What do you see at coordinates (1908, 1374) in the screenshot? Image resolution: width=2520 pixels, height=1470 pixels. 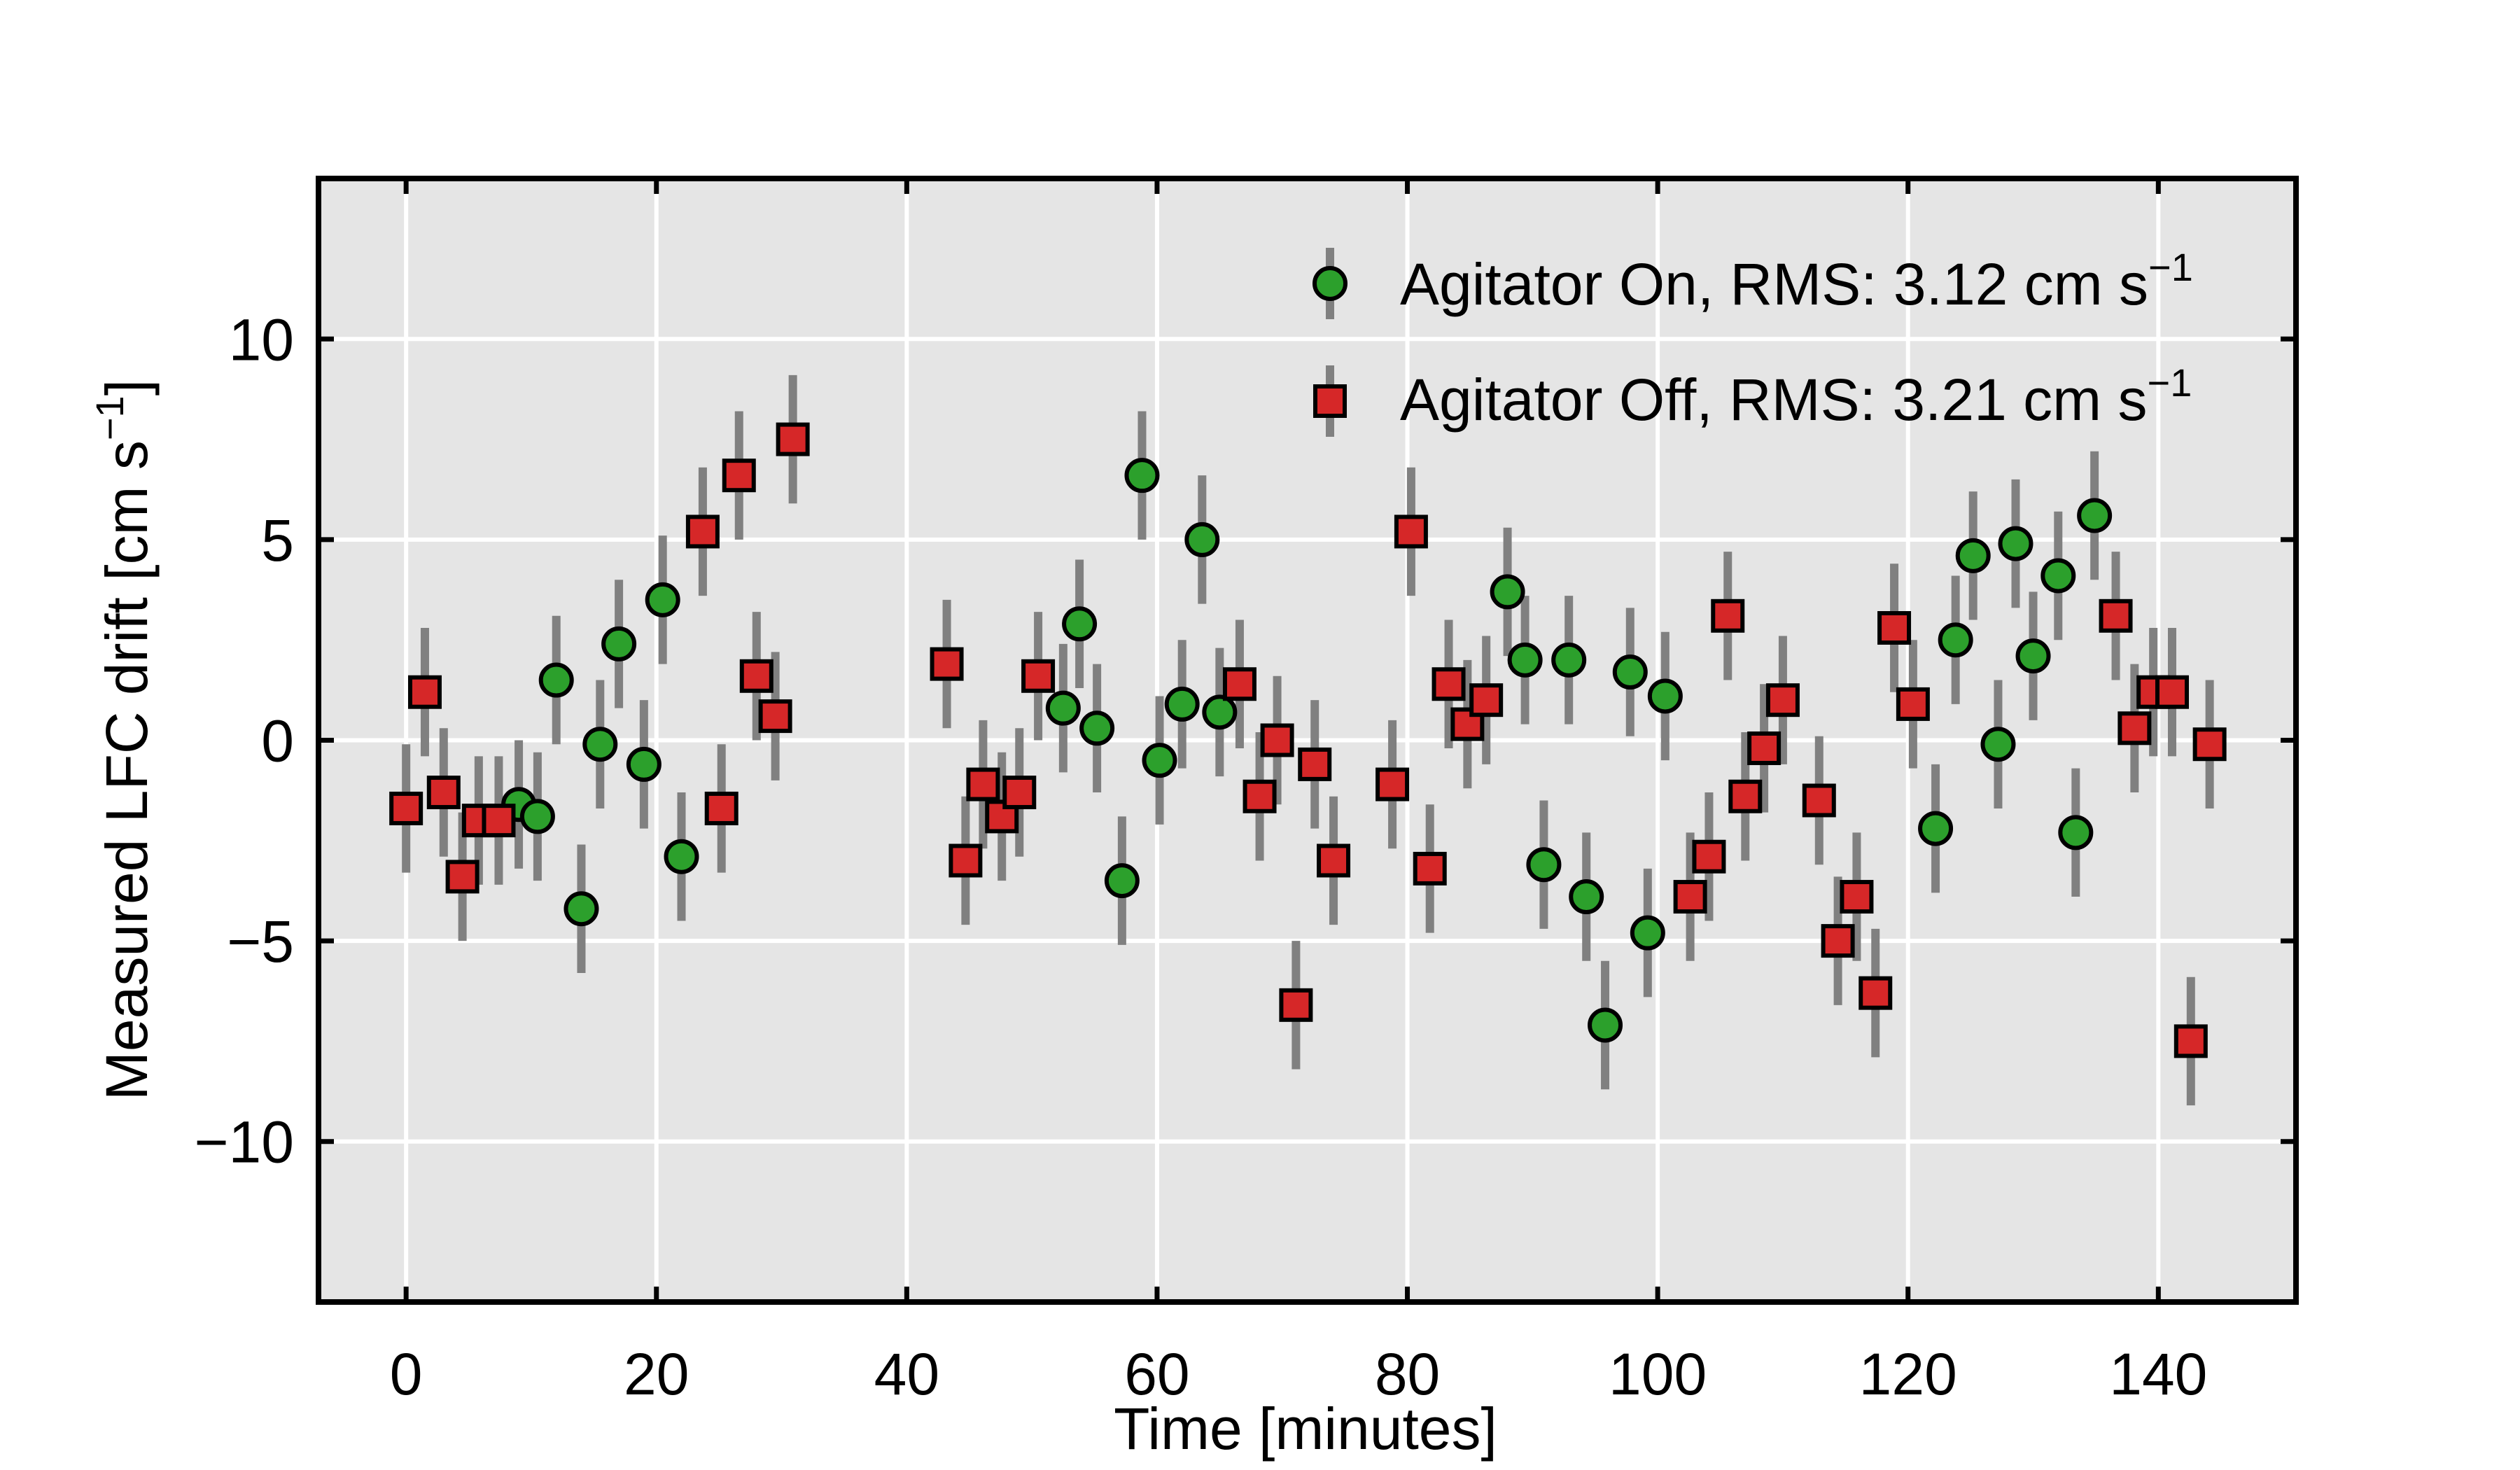 I see `x-tick-label: 120` at bounding box center [1908, 1374].